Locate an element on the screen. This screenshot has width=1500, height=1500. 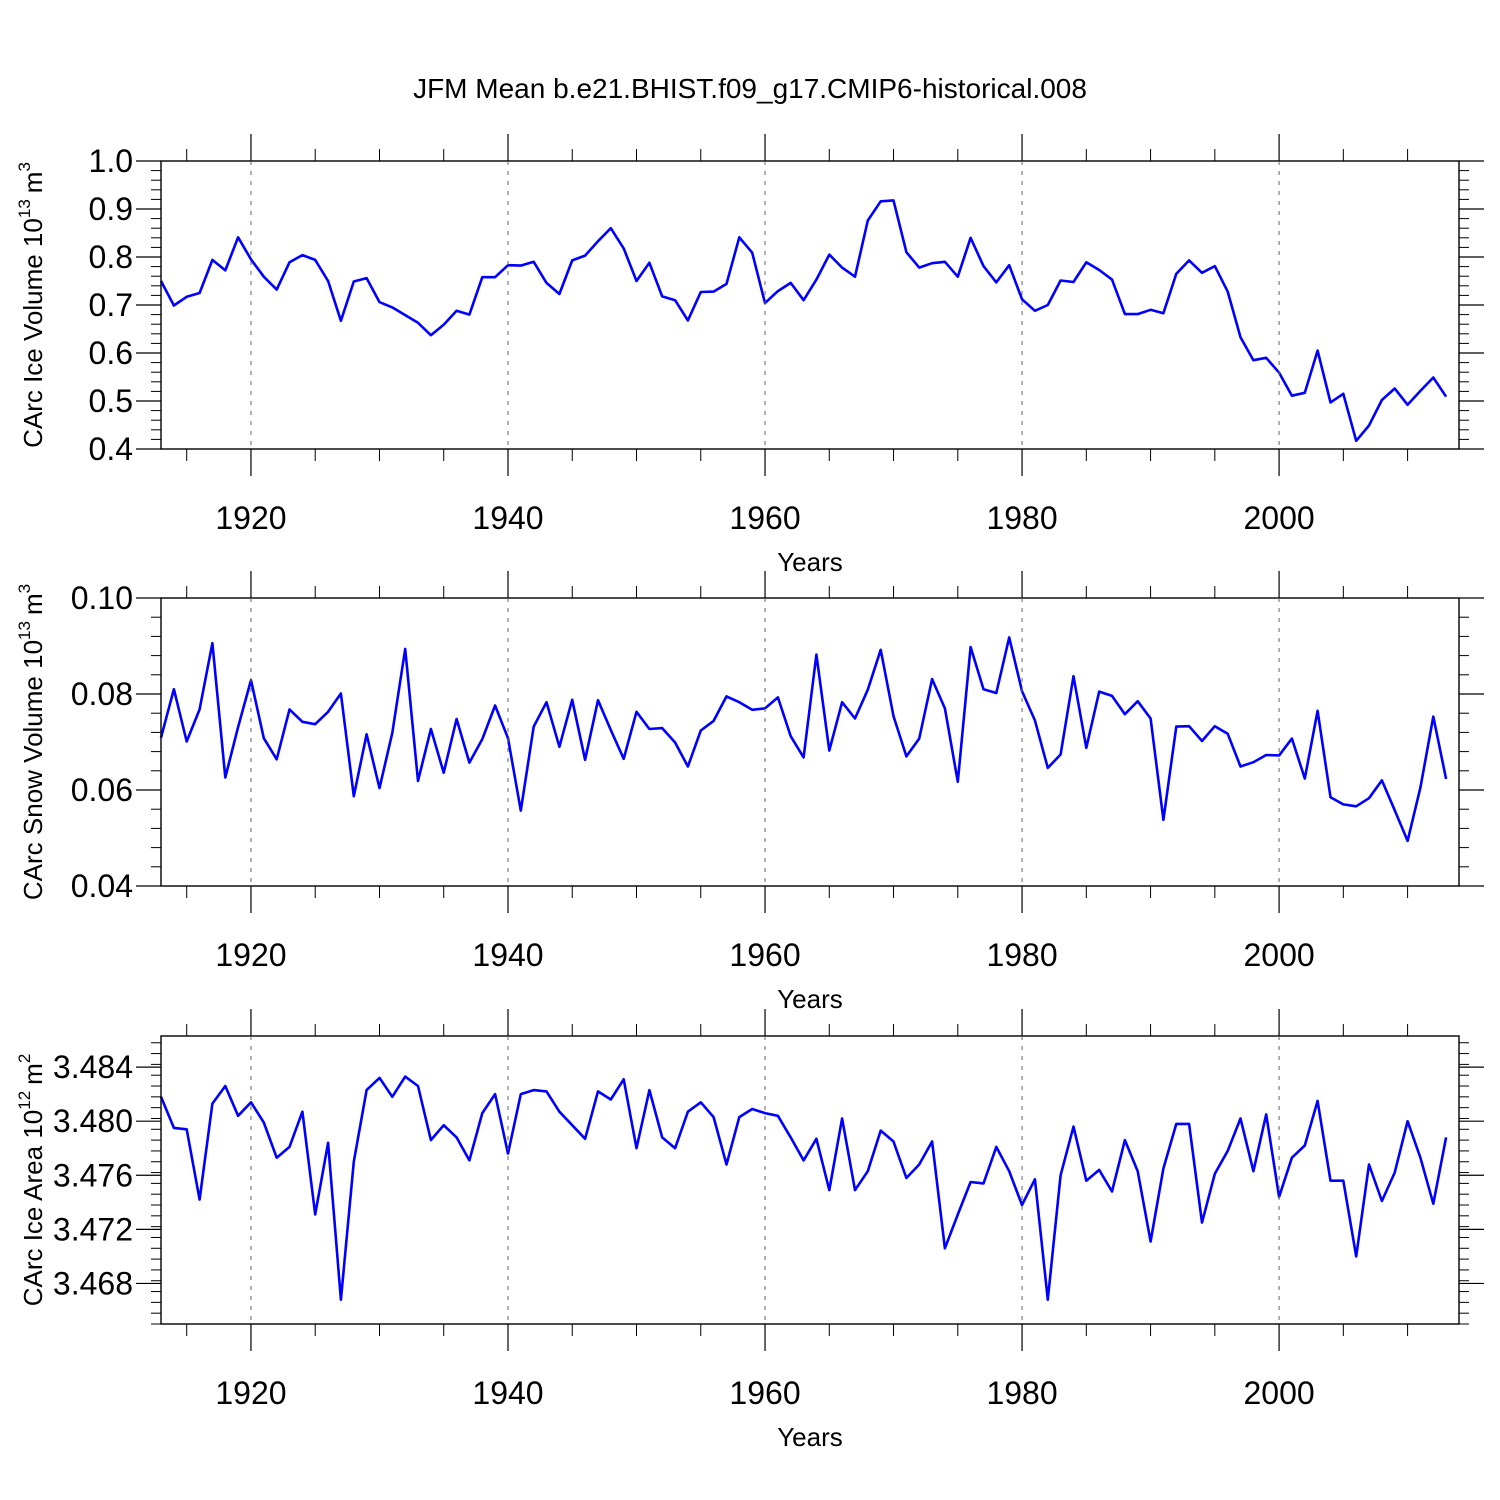
y-tick-label: 0.9 is located at coordinates (111, 209).